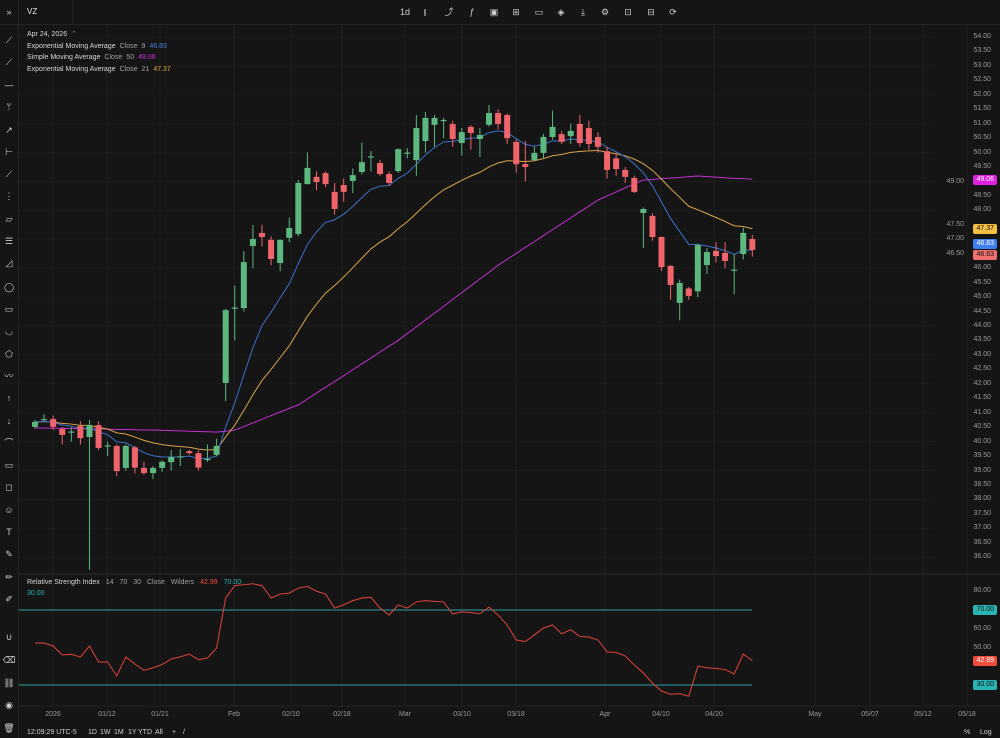 The width and height of the screenshot is (1000, 738). I want to click on clock: 12:09:29 UTC-5, so click(52, 732).